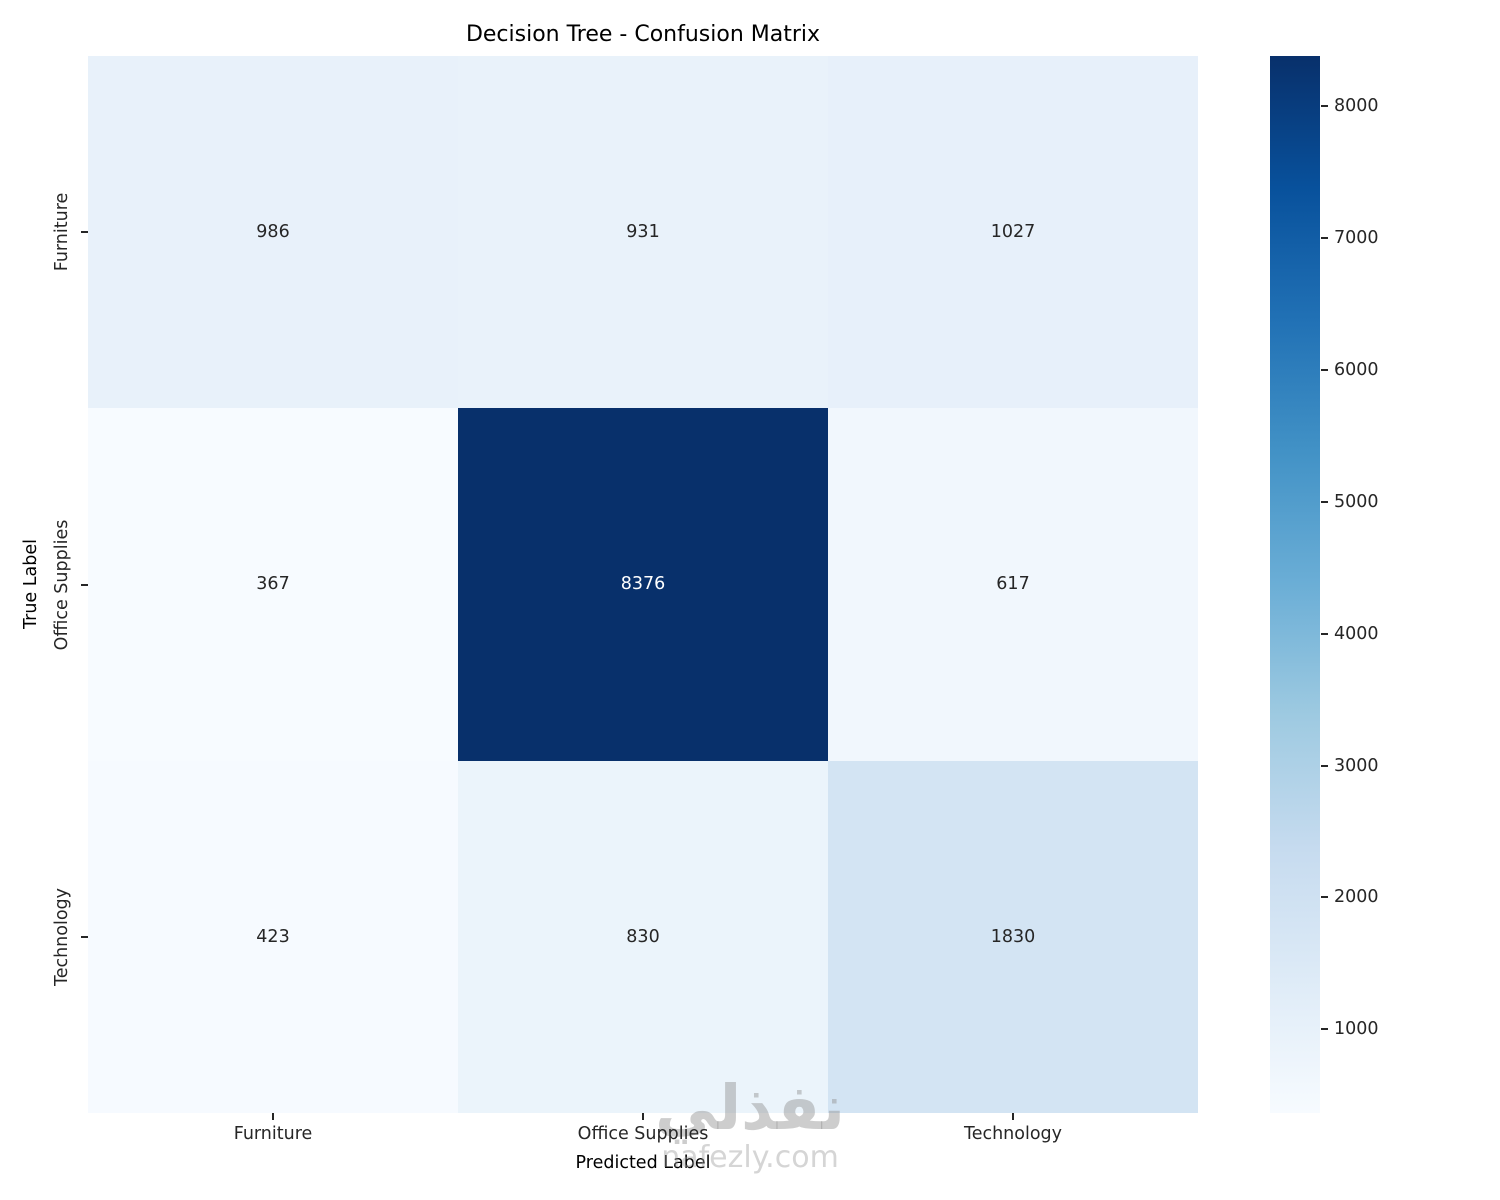 The width and height of the screenshot is (1500, 1200). What do you see at coordinates (31, 584) in the screenshot?
I see `y-axis-label: True Label` at bounding box center [31, 584].